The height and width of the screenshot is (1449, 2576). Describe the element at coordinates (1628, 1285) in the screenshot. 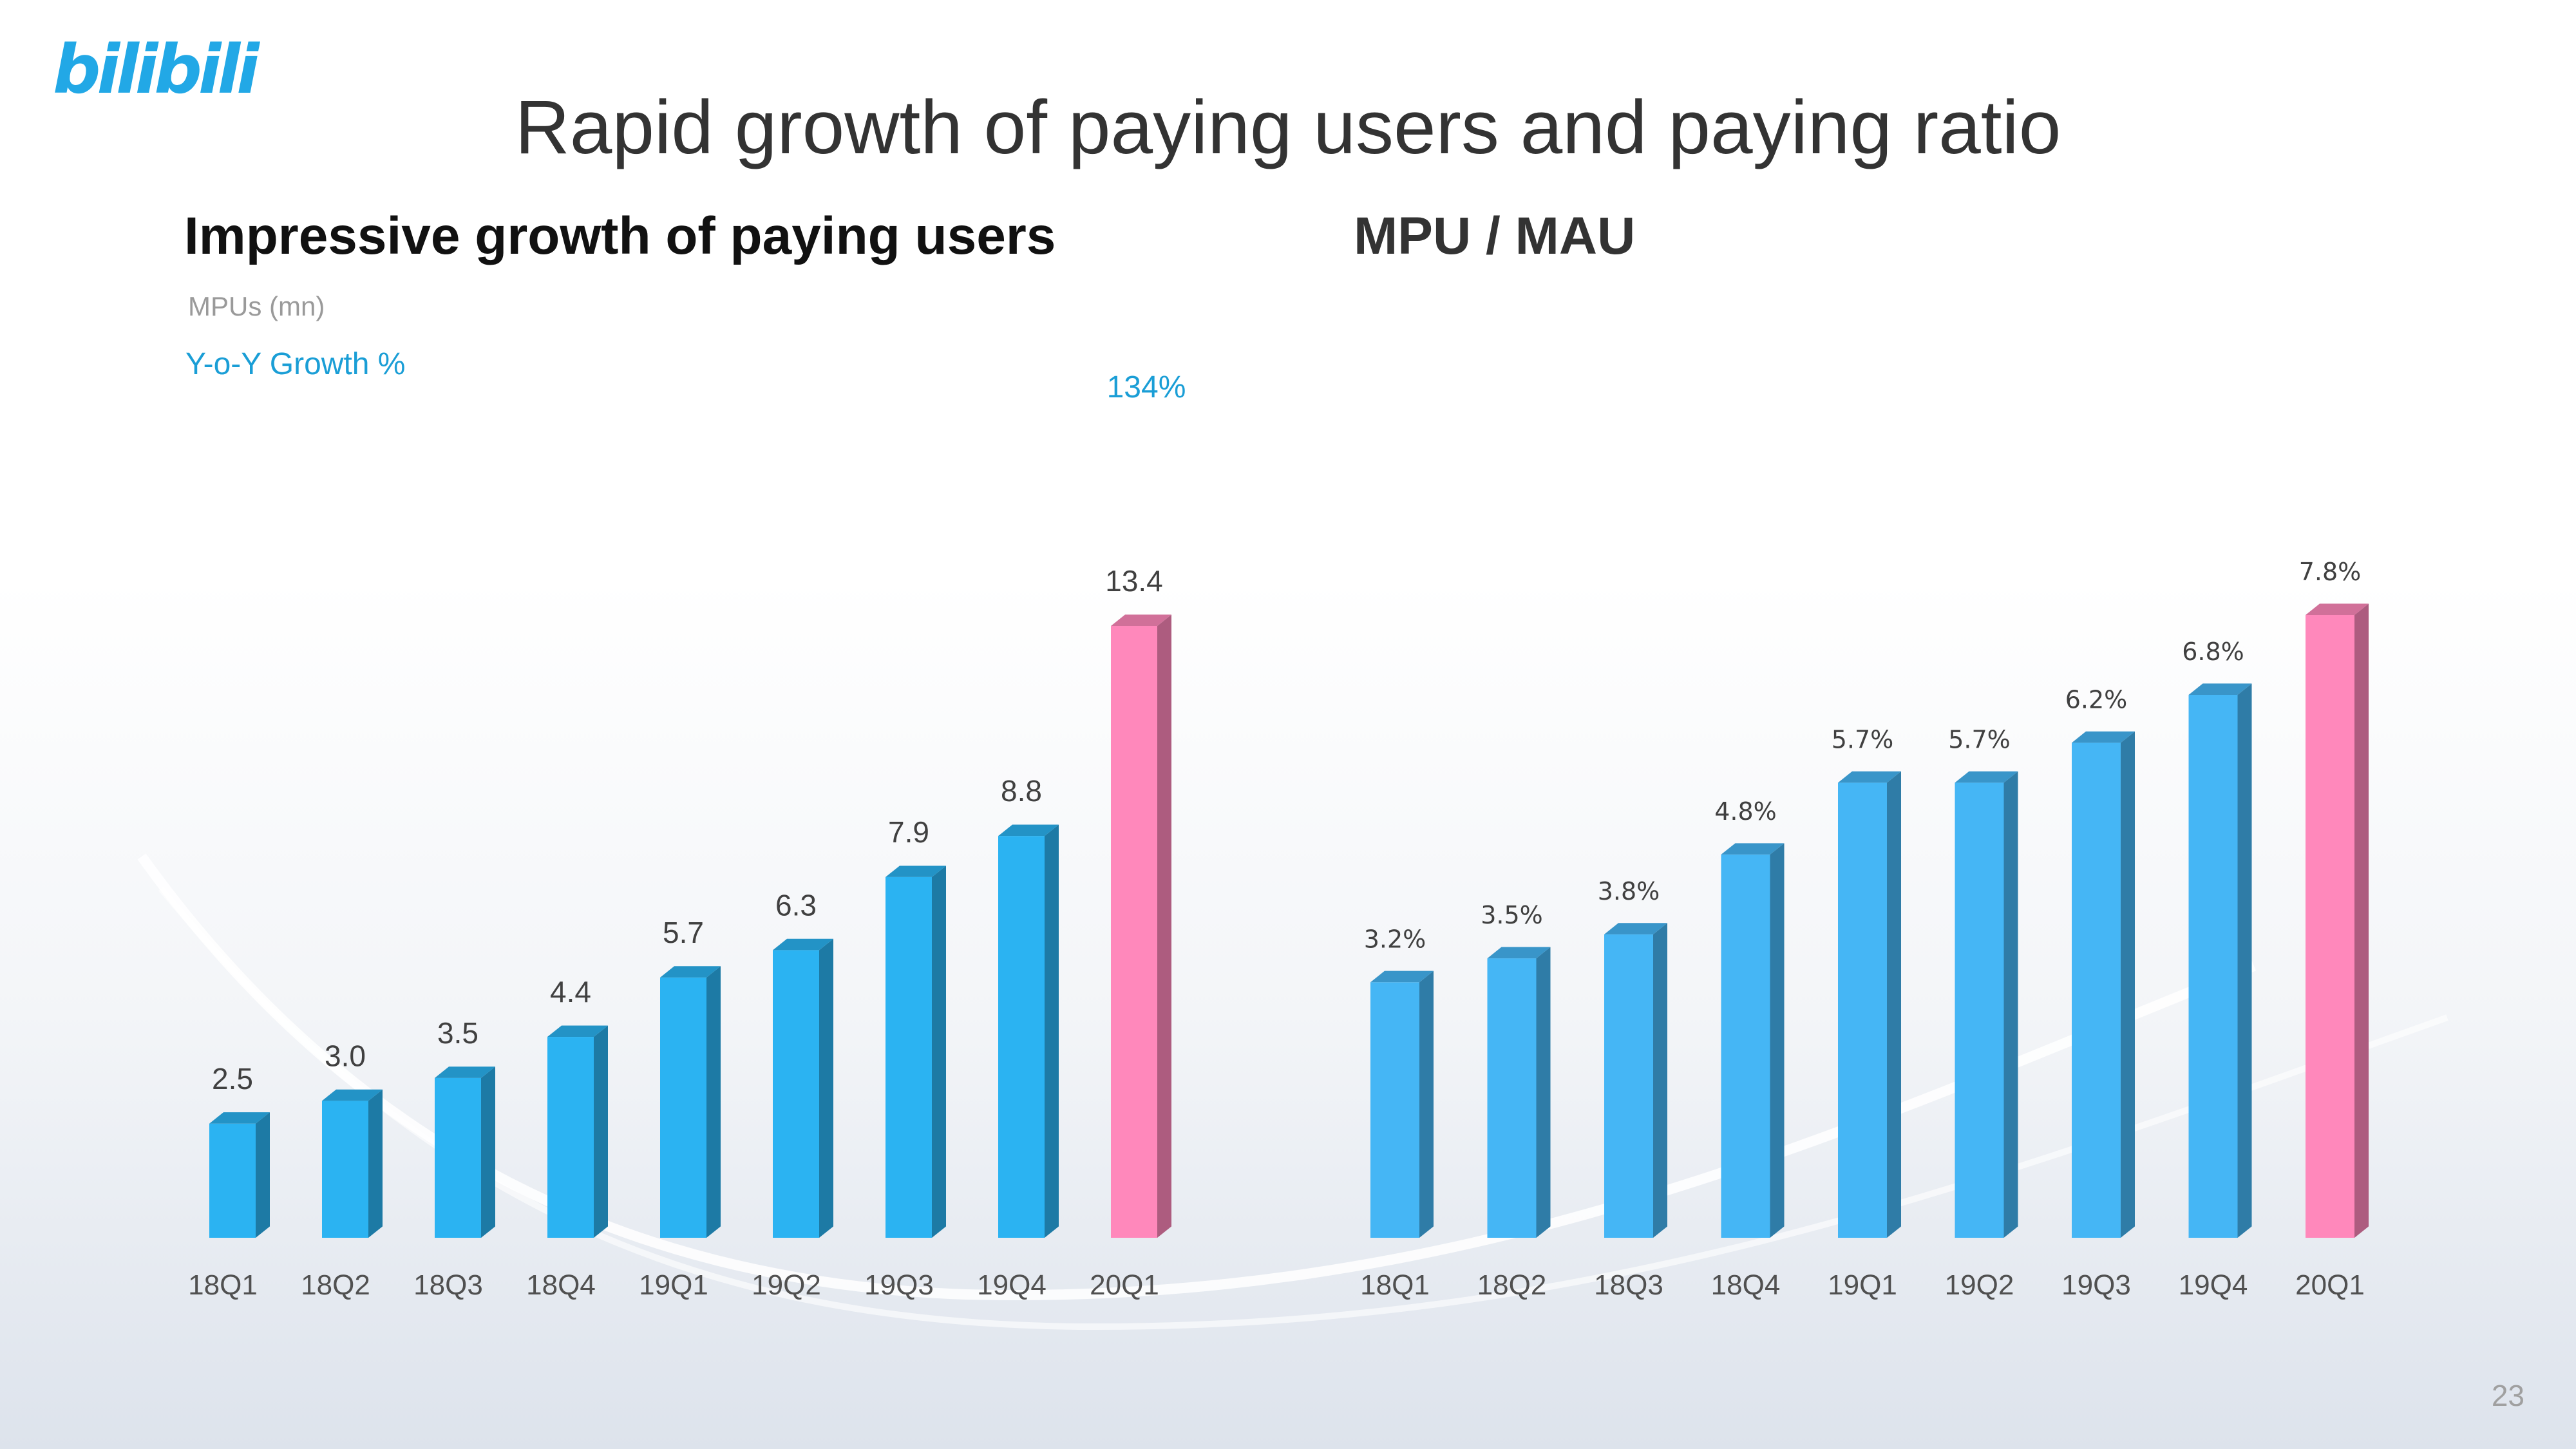

I see `x-tick-label: 18Q3` at that location.